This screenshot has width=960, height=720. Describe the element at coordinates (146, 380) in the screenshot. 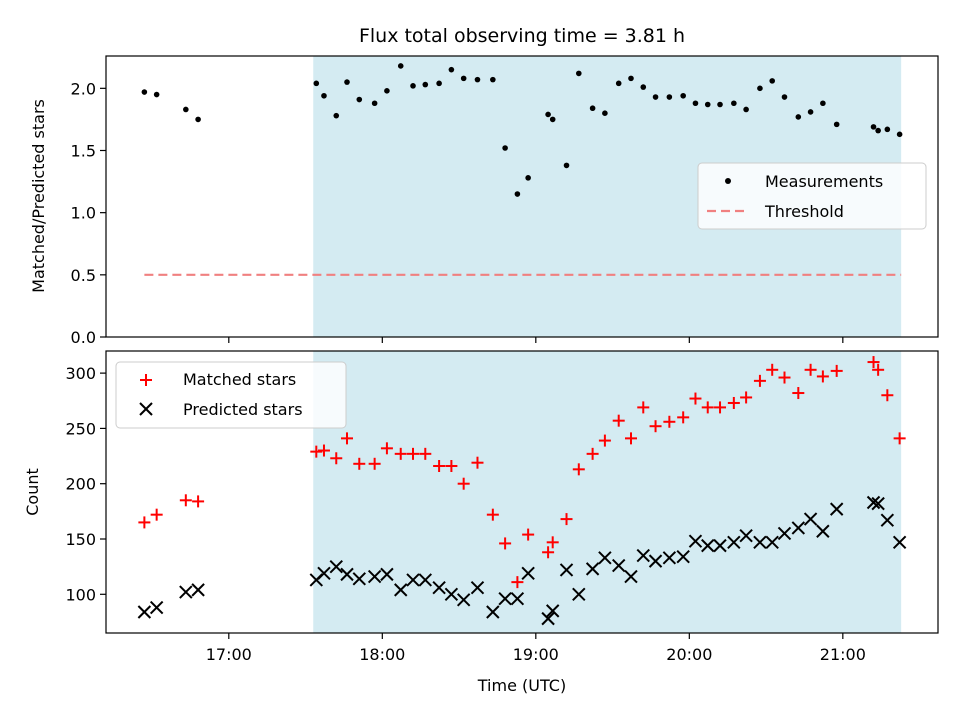

I see `legend-matched-marker` at that location.